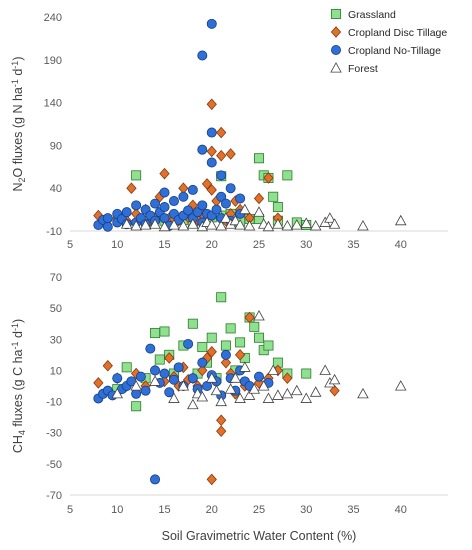 The height and width of the screenshot is (550, 472). I want to click on legend-label-grassland: Grassland, so click(372, 15).